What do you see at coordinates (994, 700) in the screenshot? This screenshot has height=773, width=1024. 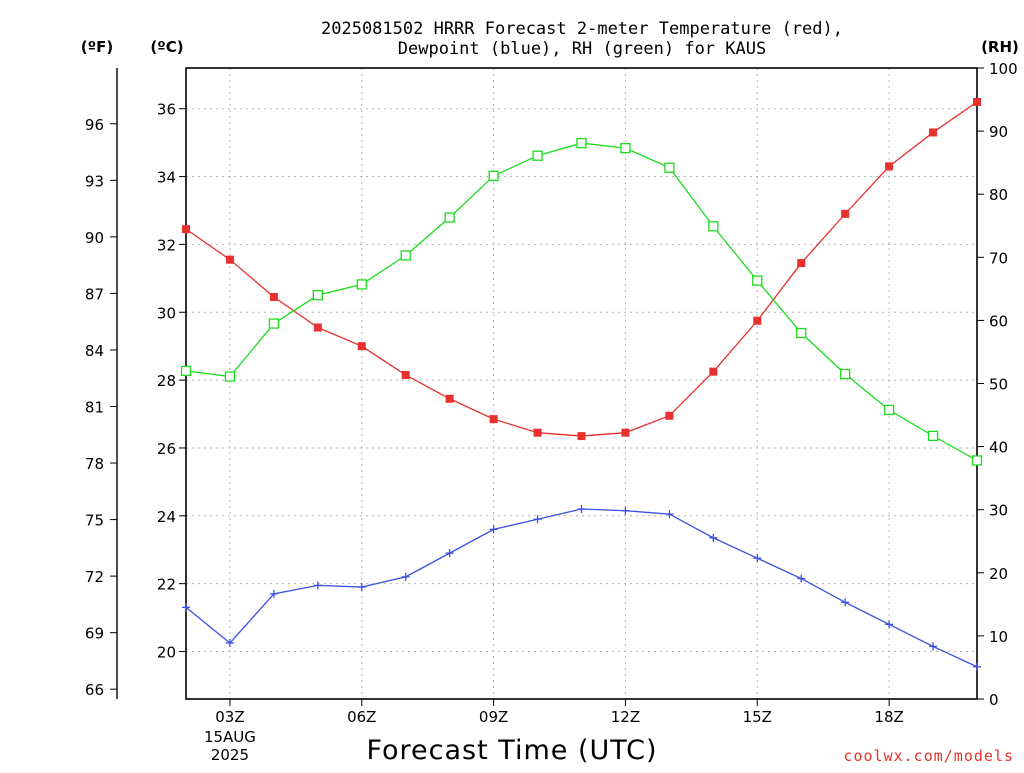 I see `rh-tick-label: 0` at bounding box center [994, 700].